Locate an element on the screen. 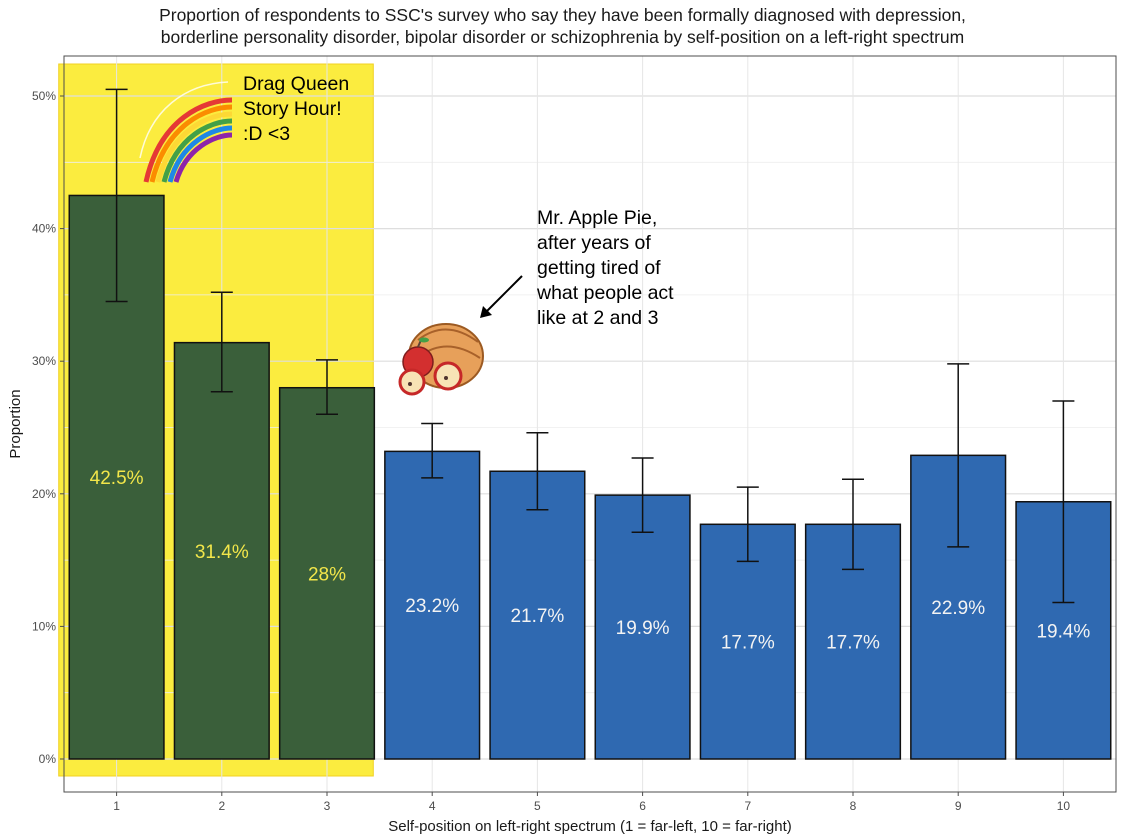  drag-queen-line-2: Story Hour! is located at coordinates (292, 109).